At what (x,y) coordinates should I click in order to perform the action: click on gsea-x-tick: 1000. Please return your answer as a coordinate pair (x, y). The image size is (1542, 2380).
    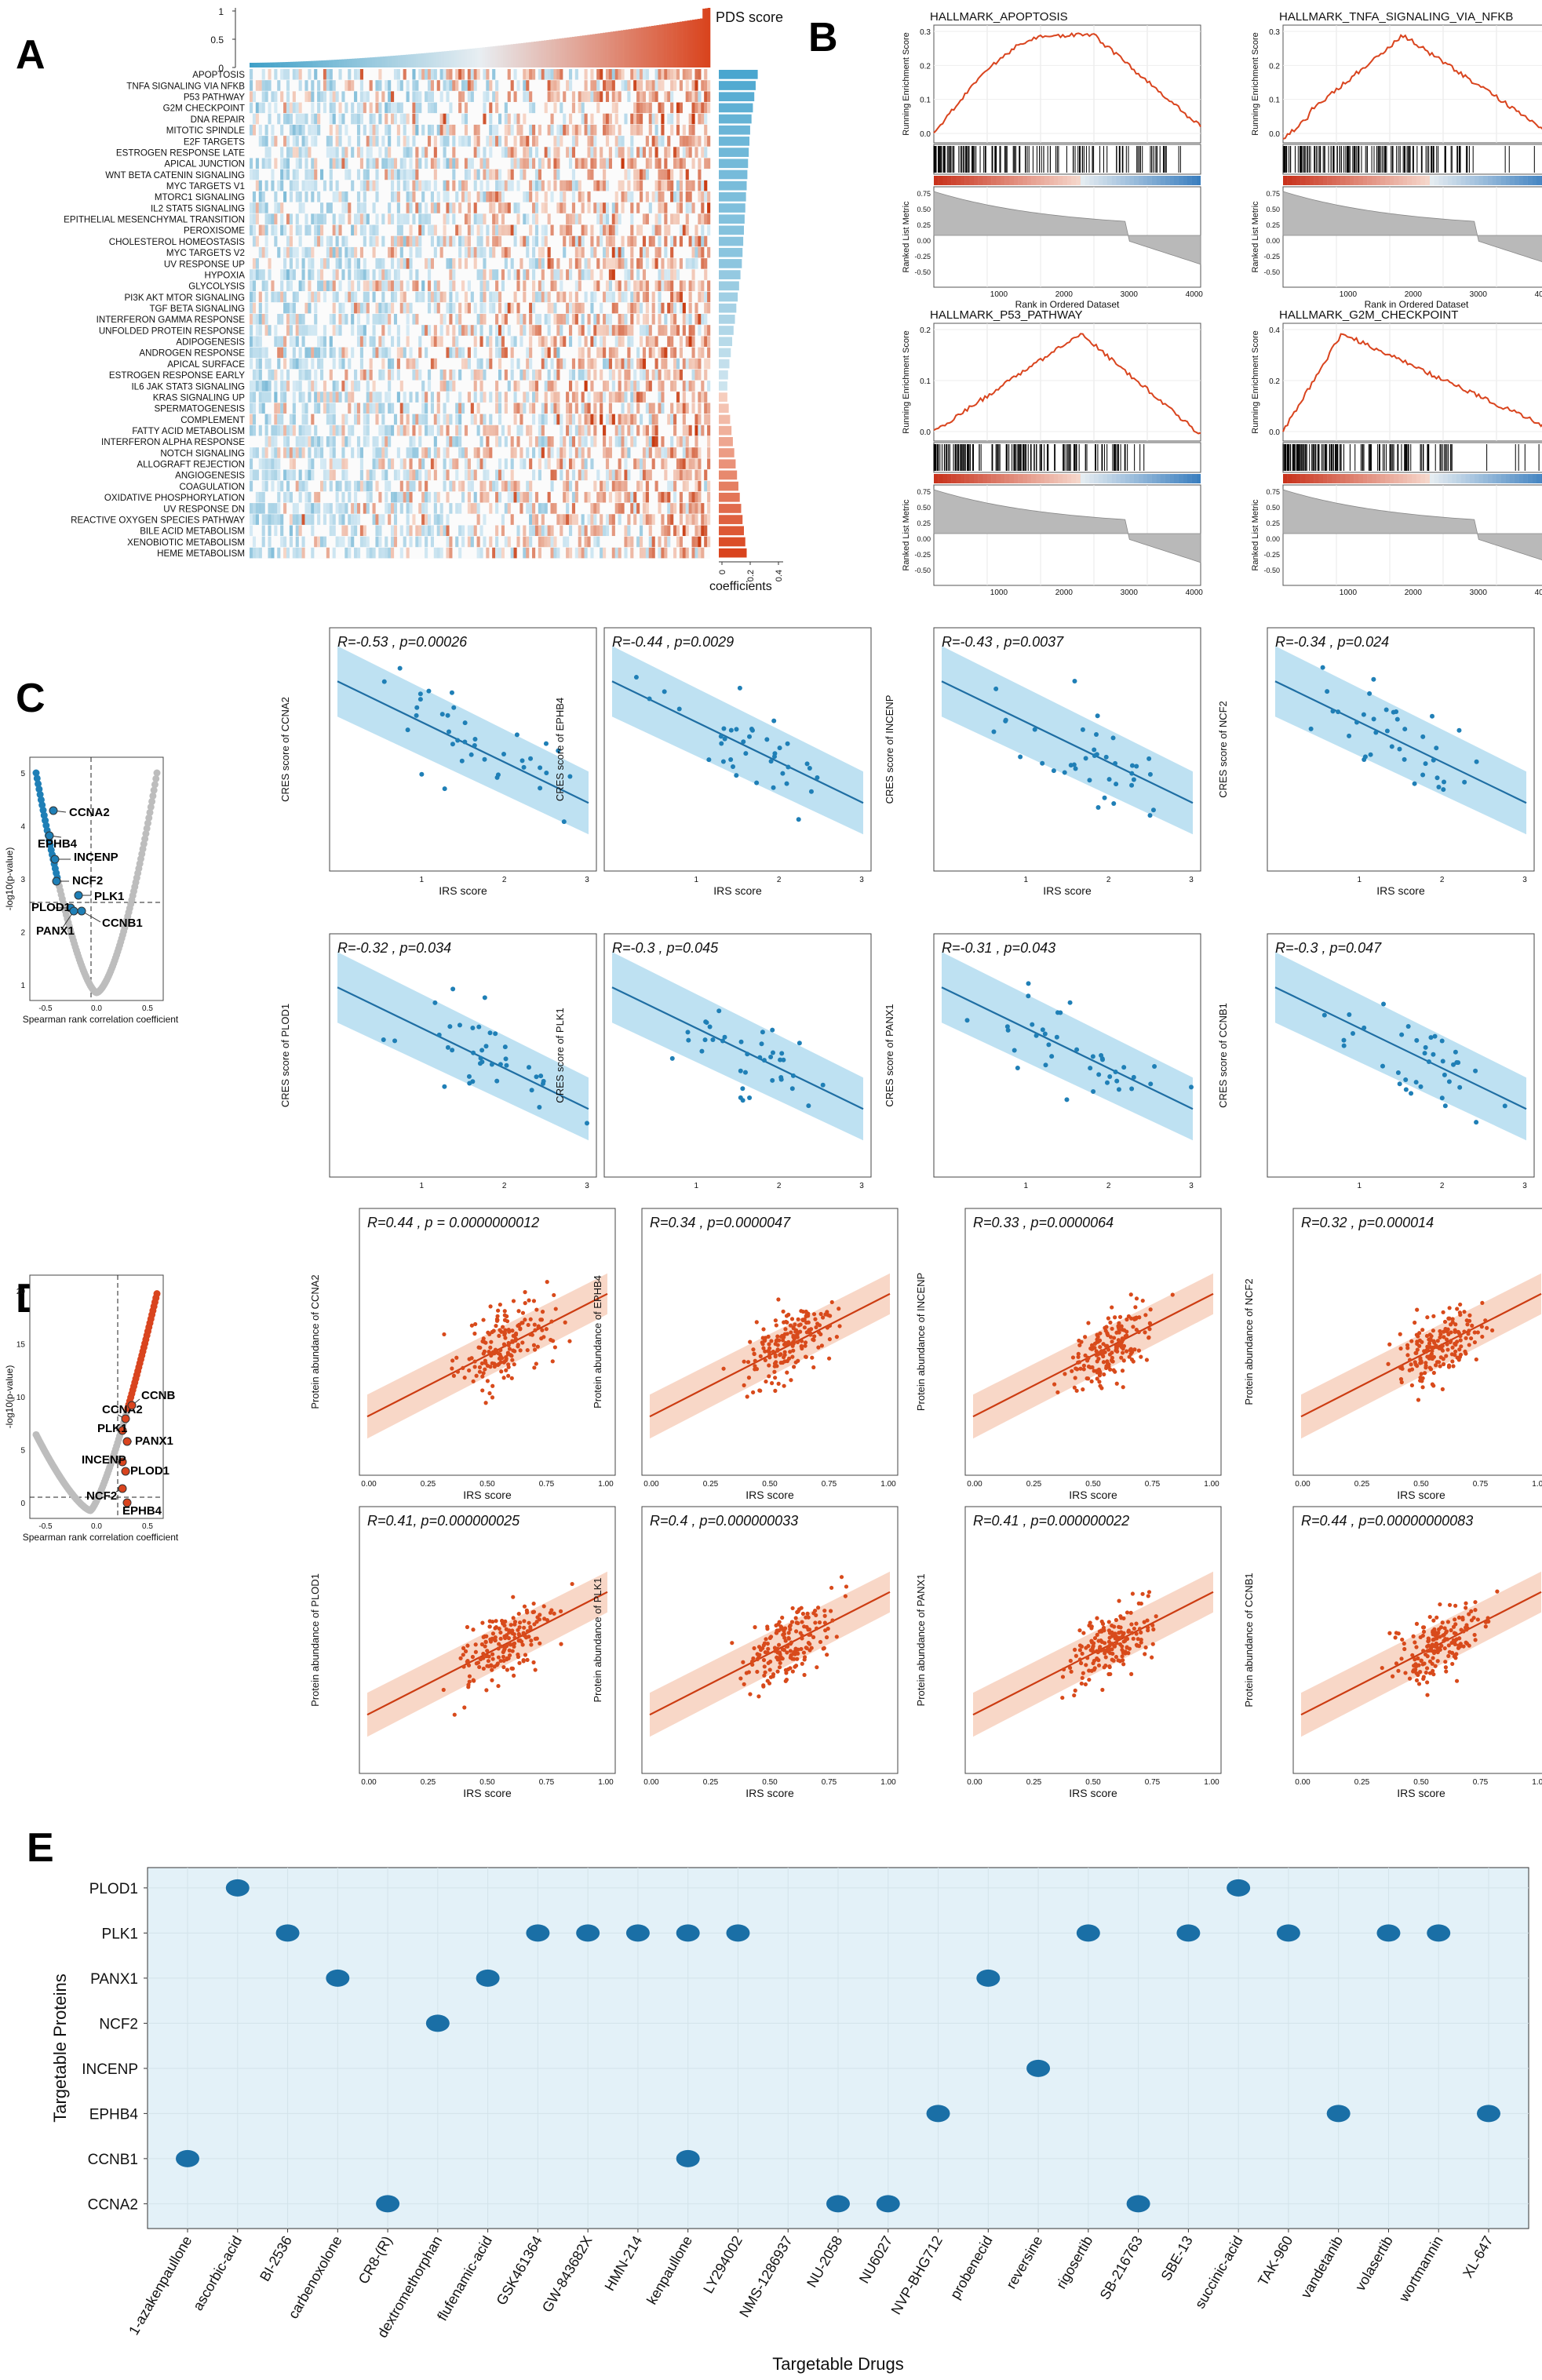
    Looking at the image, I should click on (999, 294).